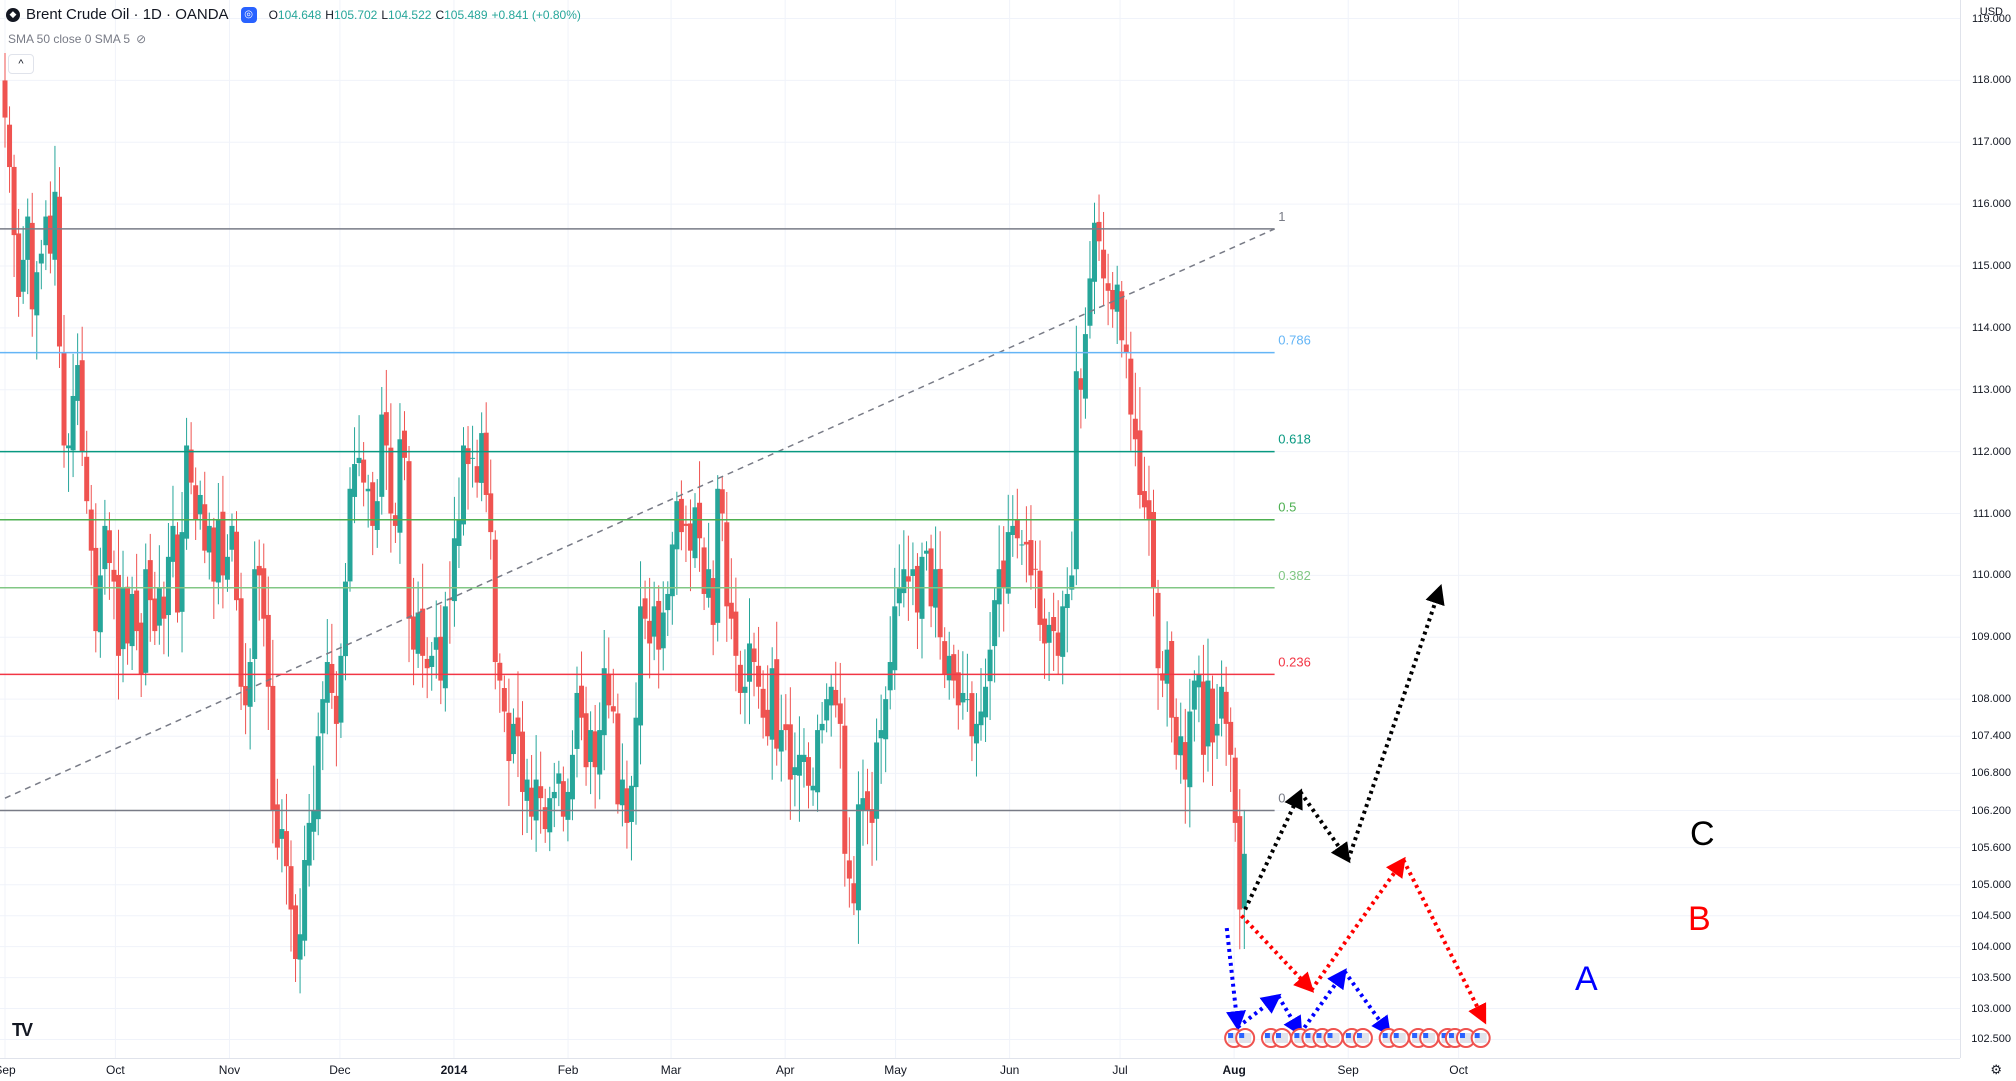 The image size is (2016, 1081). What do you see at coordinates (1289, 1016) in the screenshot?
I see `scenario-arrow-a` at bounding box center [1289, 1016].